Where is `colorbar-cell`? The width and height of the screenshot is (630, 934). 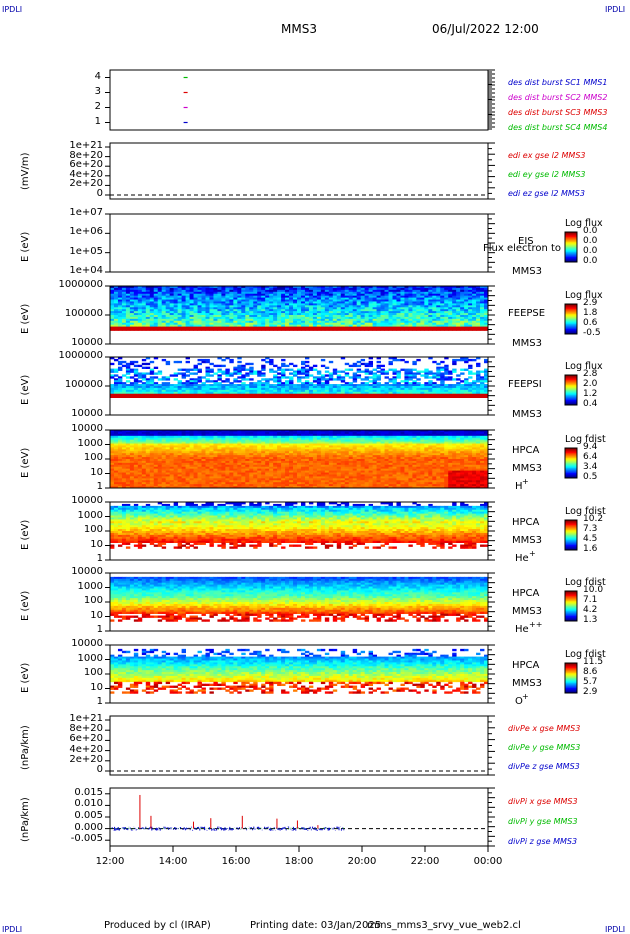
colorbar-cell is located at coordinates (571, 254).